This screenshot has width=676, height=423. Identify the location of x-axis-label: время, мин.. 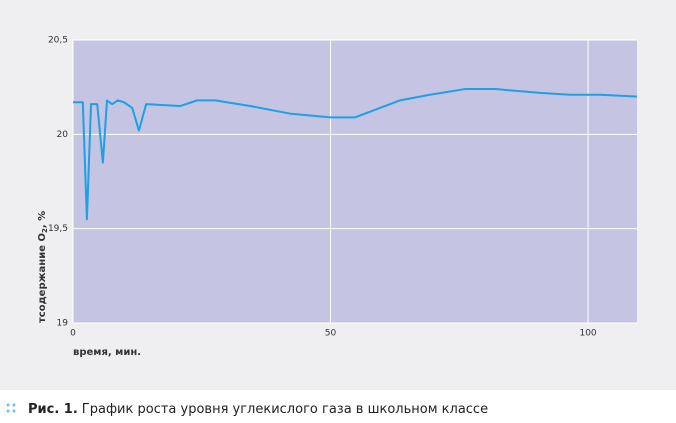
(107, 352).